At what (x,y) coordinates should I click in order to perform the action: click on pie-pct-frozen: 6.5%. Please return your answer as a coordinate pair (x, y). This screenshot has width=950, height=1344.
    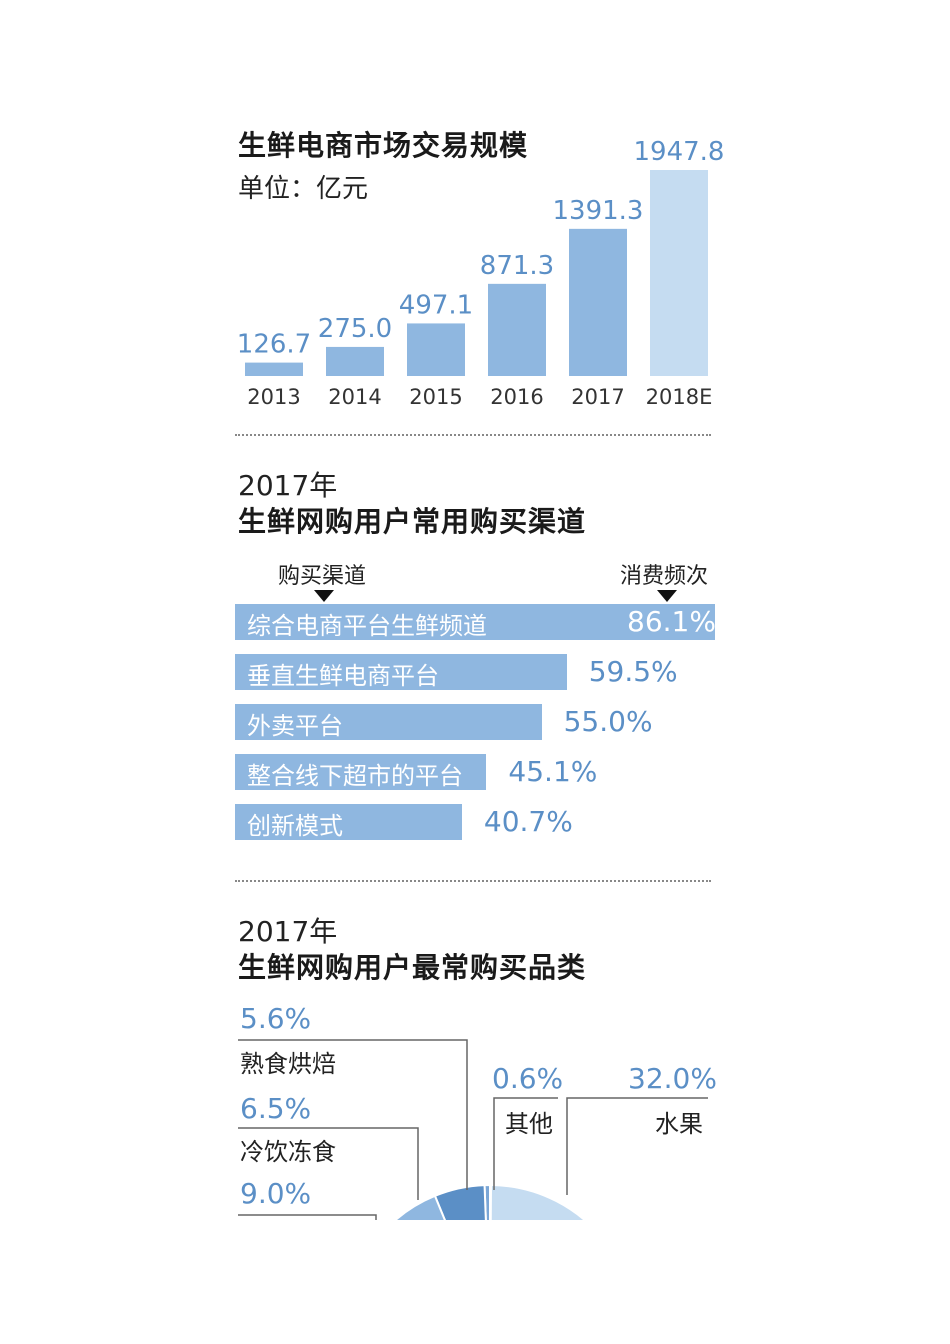
    Looking at the image, I should click on (276, 1108).